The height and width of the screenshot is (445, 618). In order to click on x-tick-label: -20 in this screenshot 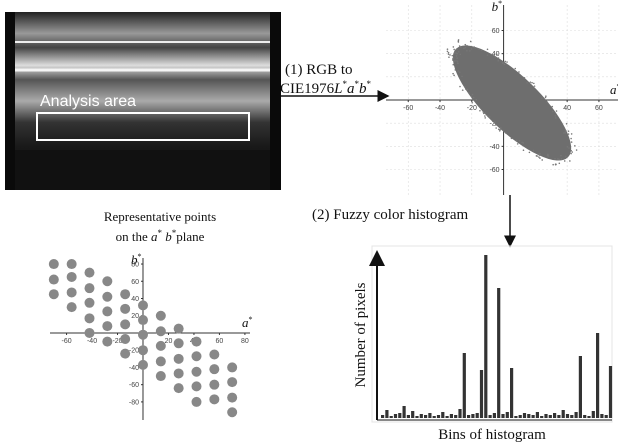, I will do `click(117, 341)`.